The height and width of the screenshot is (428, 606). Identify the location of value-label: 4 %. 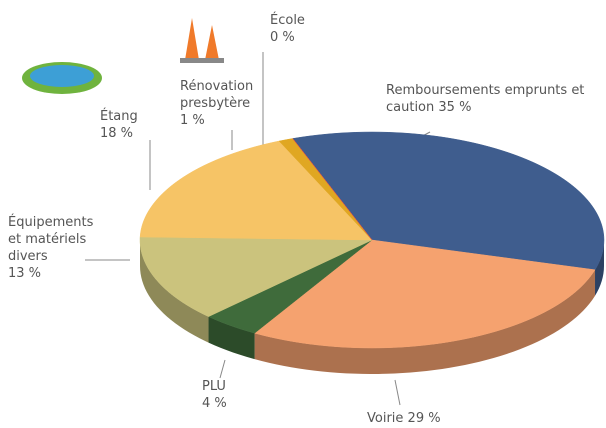
(214, 403).